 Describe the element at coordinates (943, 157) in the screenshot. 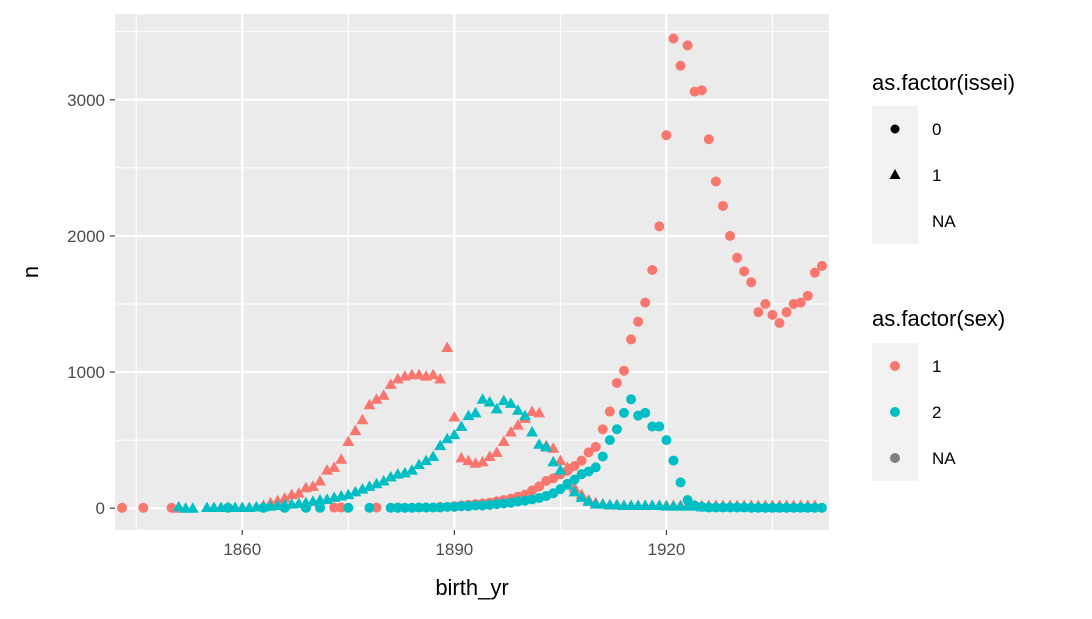

I see `legend-shape: as.factor(issei) 0 1 NA` at that location.